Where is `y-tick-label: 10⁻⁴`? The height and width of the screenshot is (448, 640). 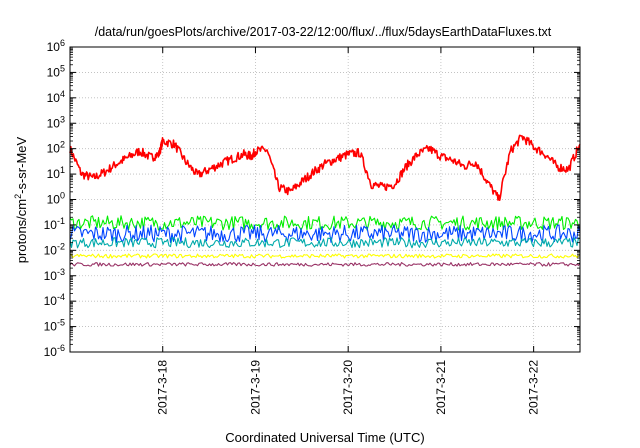
y-tick-label: 10⁻⁴ is located at coordinates (54, 300).